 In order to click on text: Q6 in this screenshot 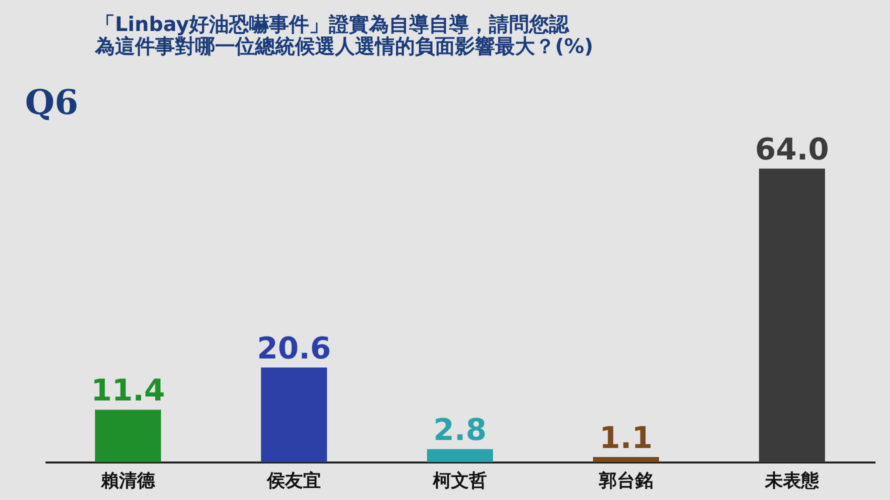, I will do `click(51, 103)`.